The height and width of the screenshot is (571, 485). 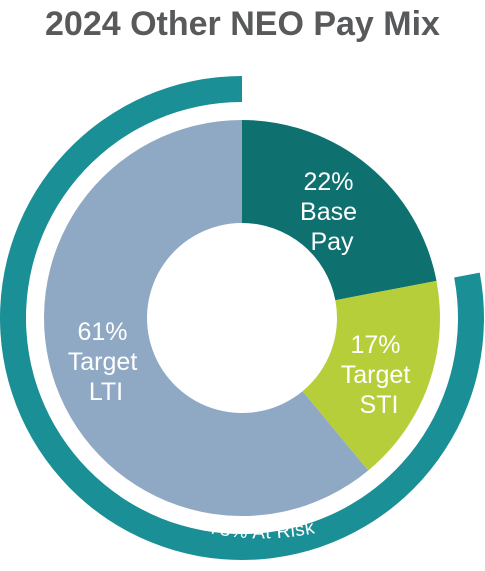 What do you see at coordinates (261, 530) in the screenshot?
I see `at-risk-ring-label: 78% At Risk` at bounding box center [261, 530].